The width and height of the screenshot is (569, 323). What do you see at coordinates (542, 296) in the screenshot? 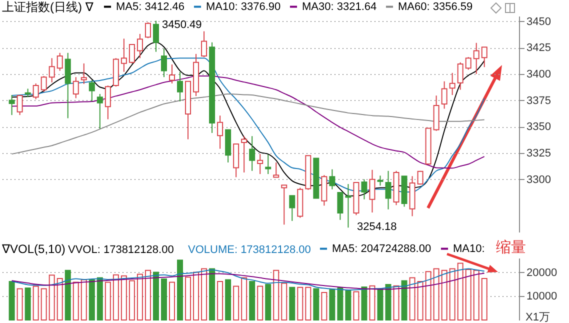
I see `y-tick-label: 10000` at bounding box center [542, 296].